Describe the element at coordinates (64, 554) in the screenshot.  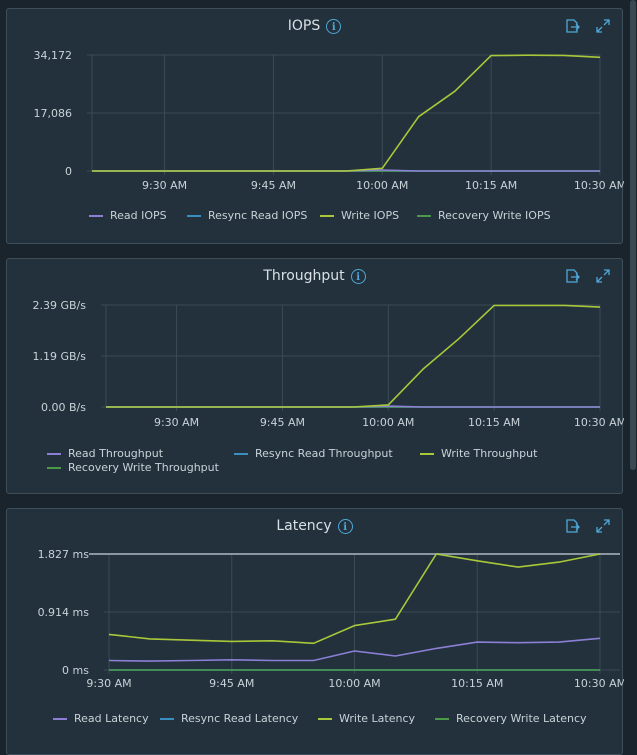
I see `y-tick-label: 1.827 ms` at that location.